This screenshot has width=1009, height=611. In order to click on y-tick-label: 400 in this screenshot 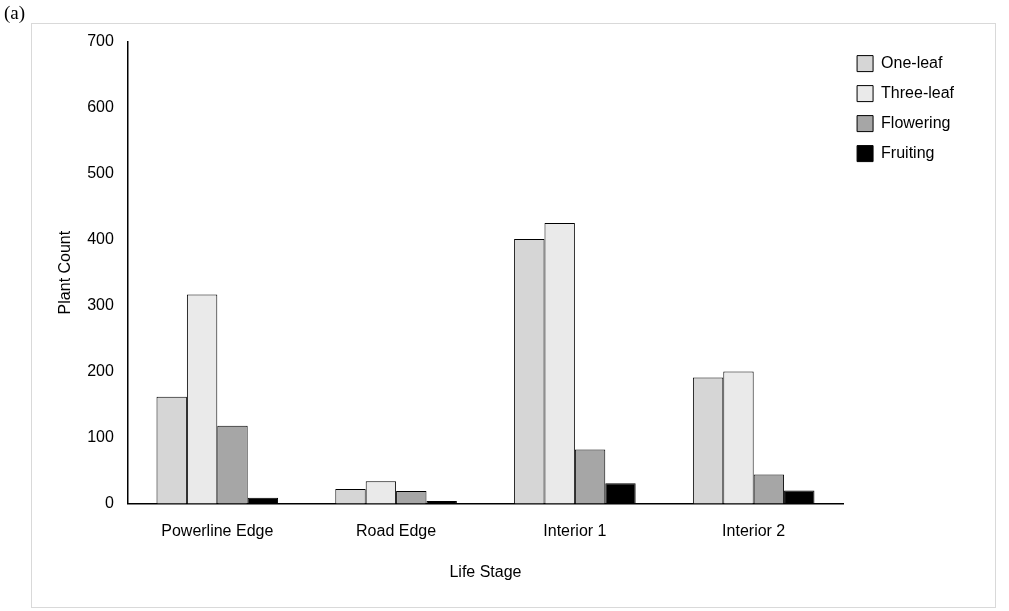, I will do `click(100, 239)`.